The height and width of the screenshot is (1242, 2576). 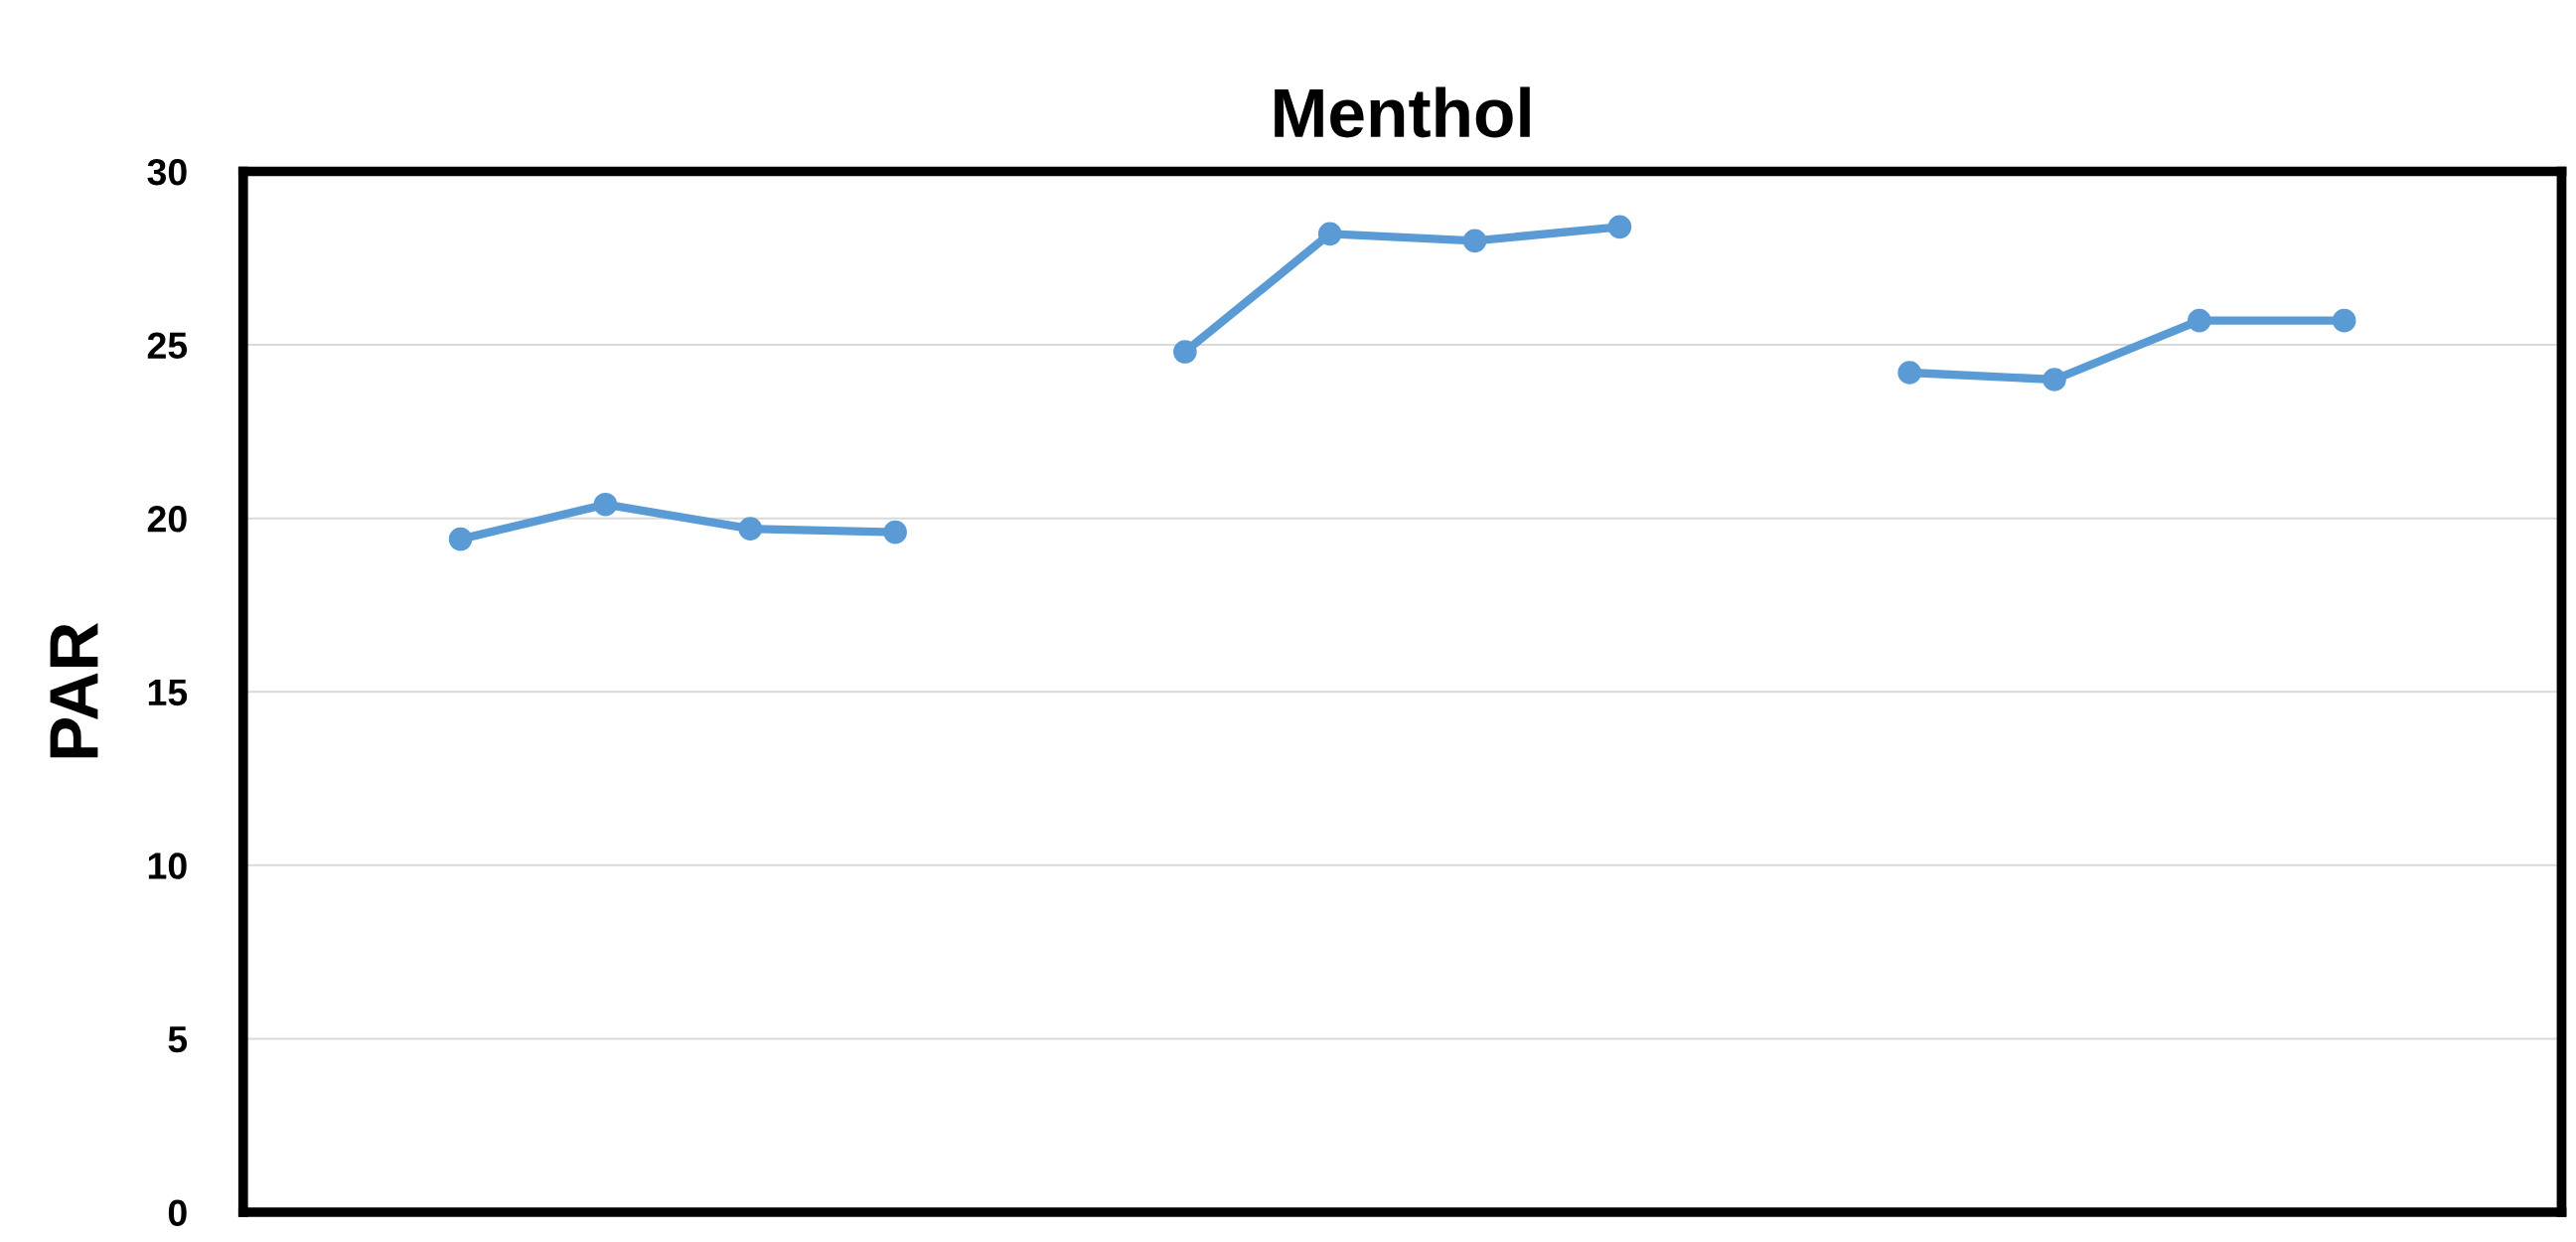 What do you see at coordinates (167, 172) in the screenshot?
I see `y-tick-label: 30` at bounding box center [167, 172].